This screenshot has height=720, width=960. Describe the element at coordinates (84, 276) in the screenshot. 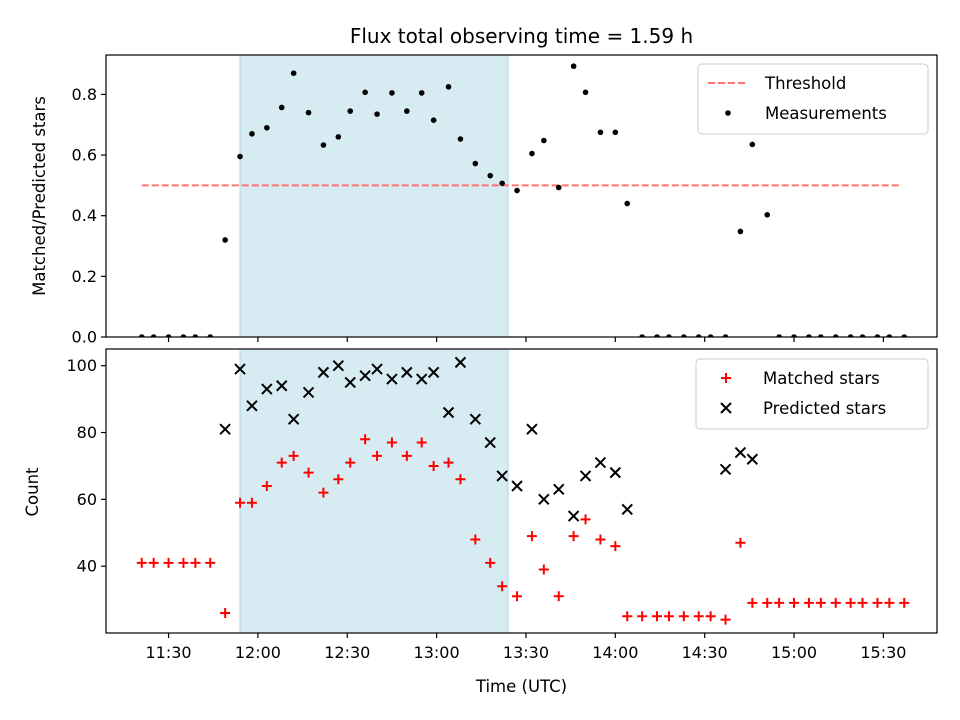

I see `top-y-tick-label: 0.2` at that location.